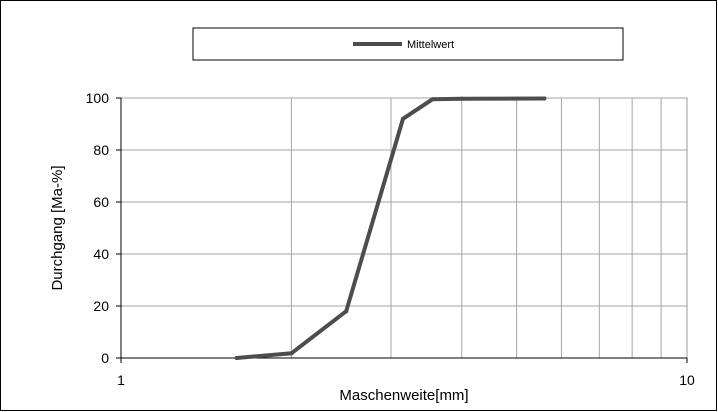  I want to click on x-tick-label: 10, so click(687, 380).